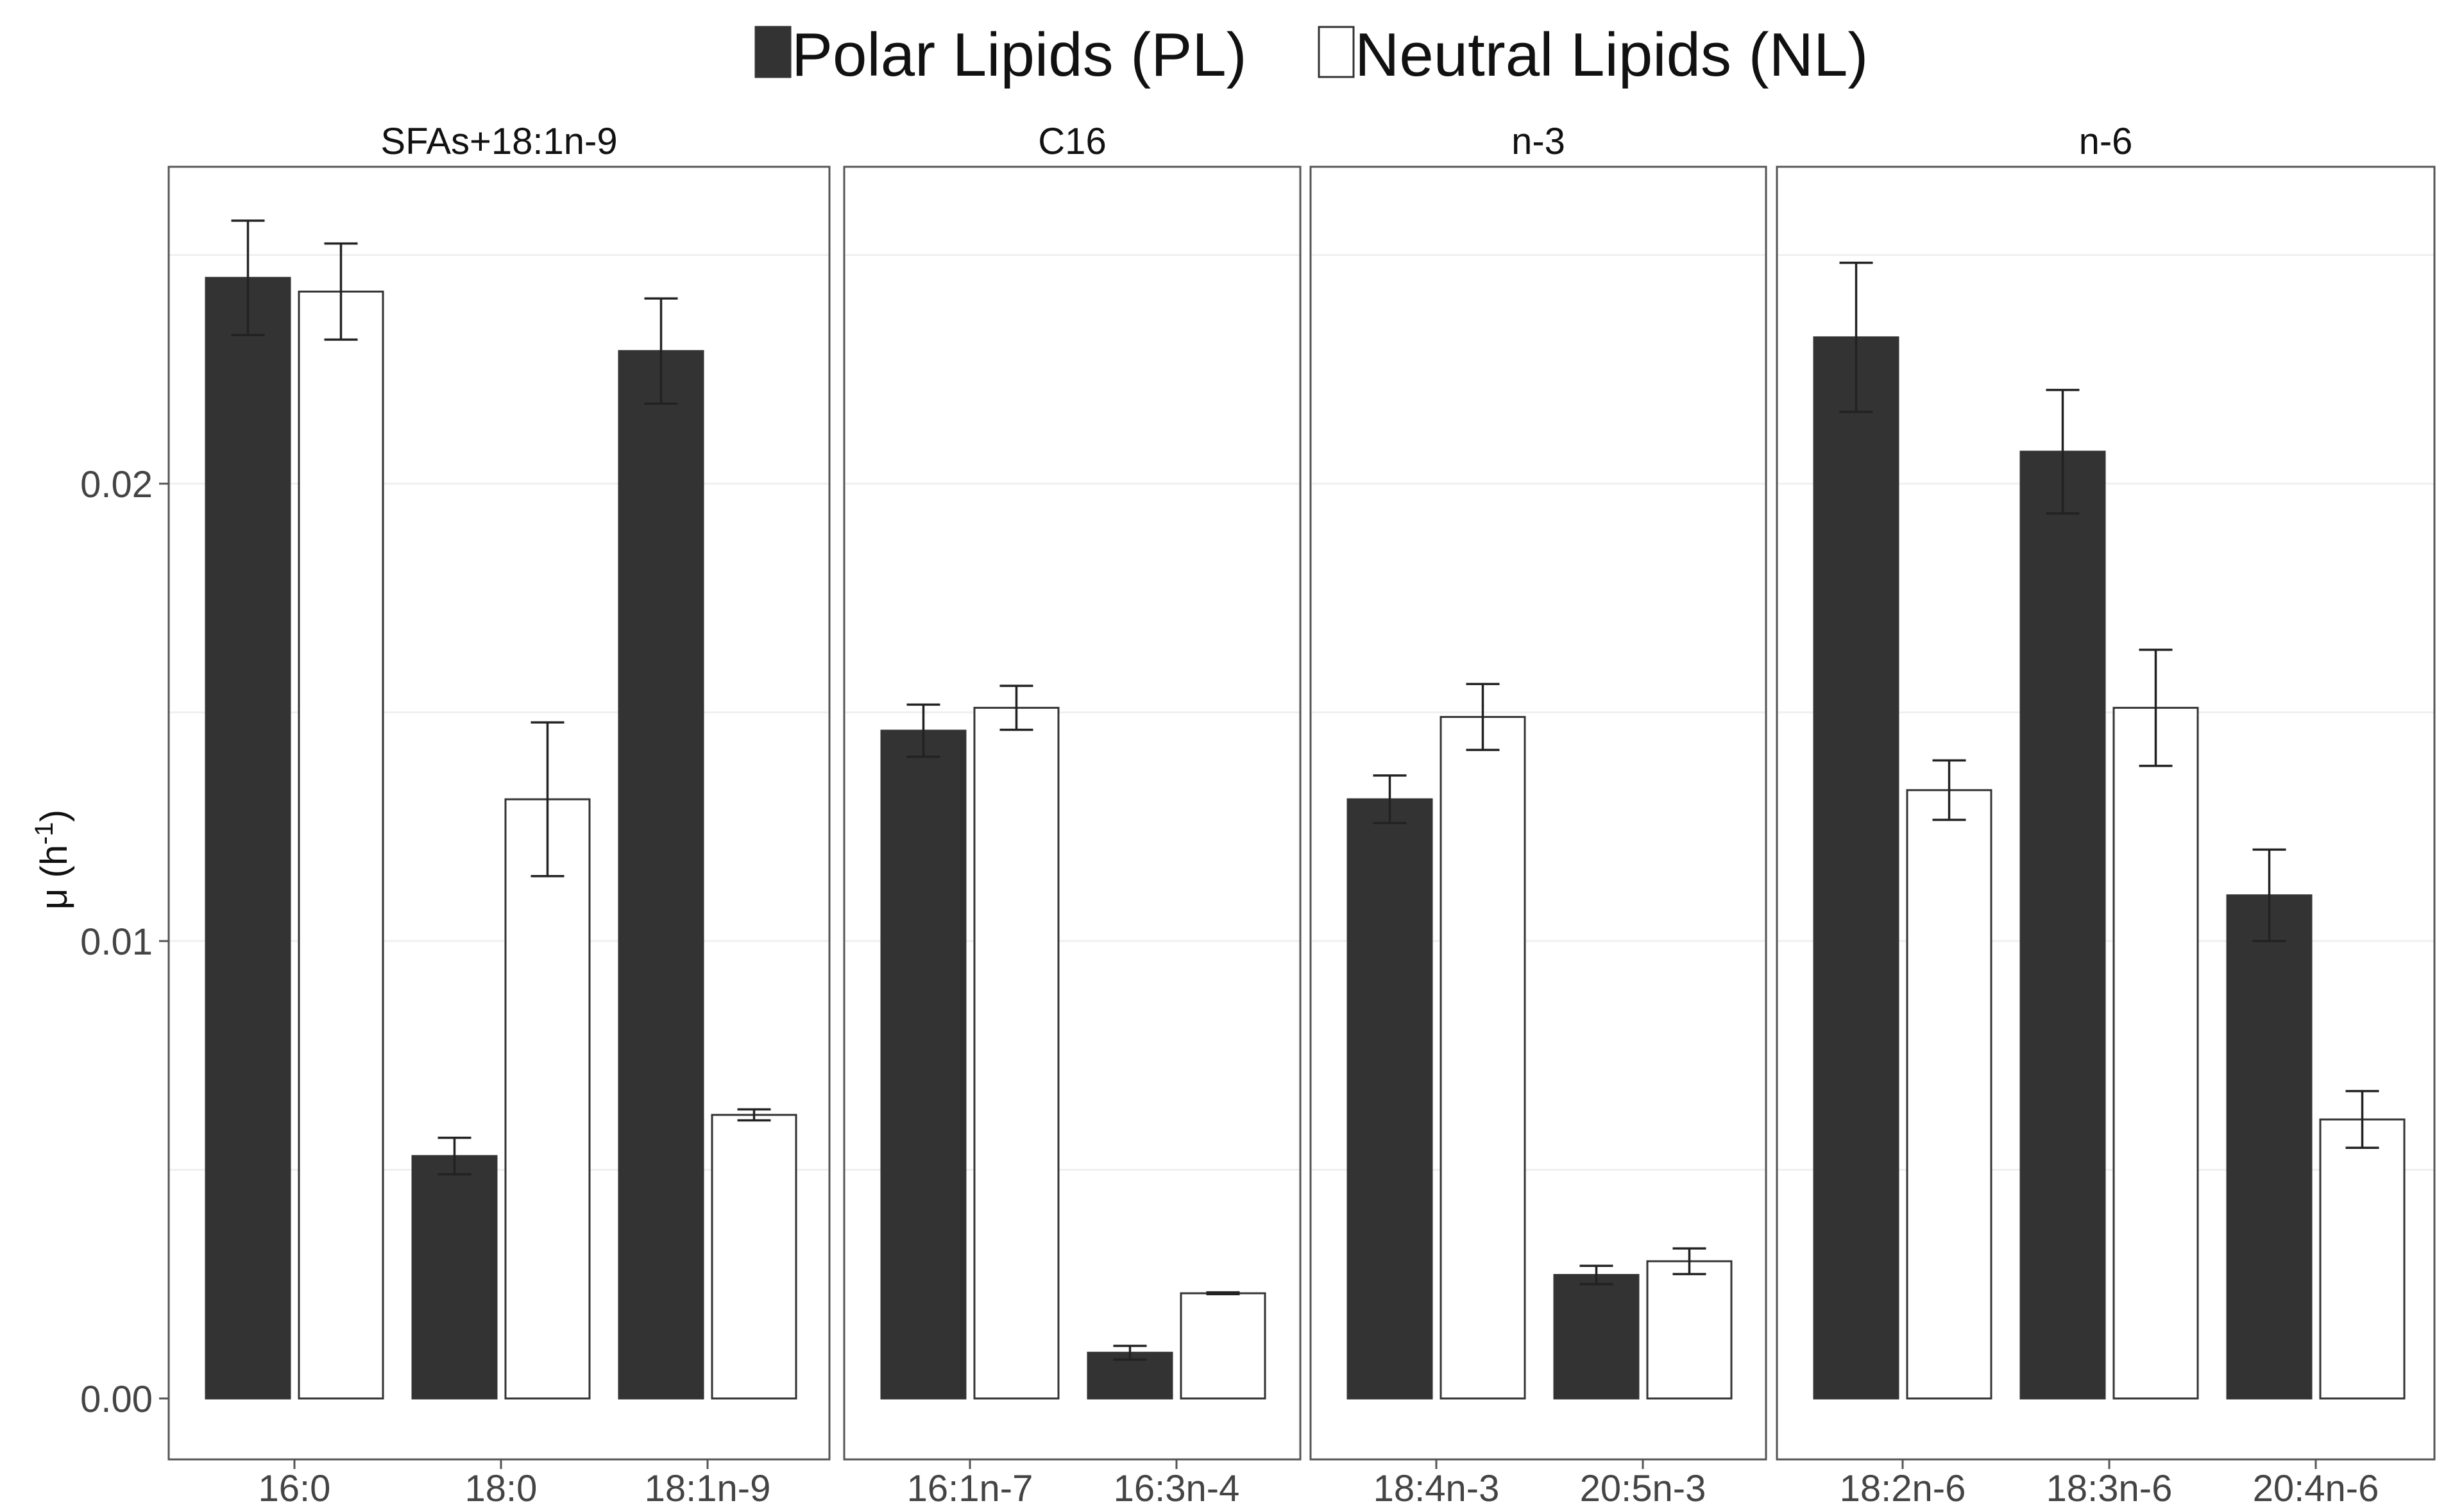 The height and width of the screenshot is (1512, 2446). I want to click on y-tick-label: 0.01, so click(116, 942).